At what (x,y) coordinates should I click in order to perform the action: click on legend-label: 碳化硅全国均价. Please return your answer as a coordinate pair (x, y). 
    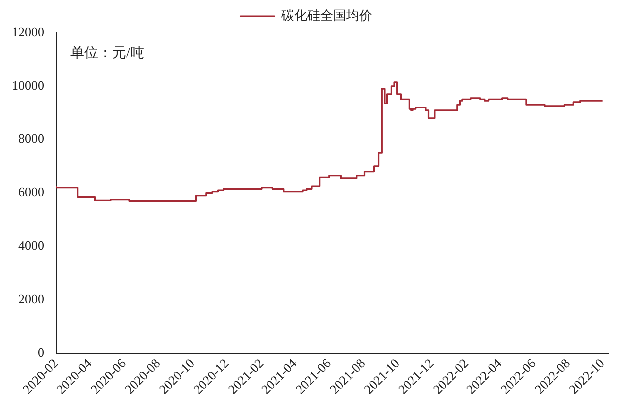
    Looking at the image, I should click on (326, 15).